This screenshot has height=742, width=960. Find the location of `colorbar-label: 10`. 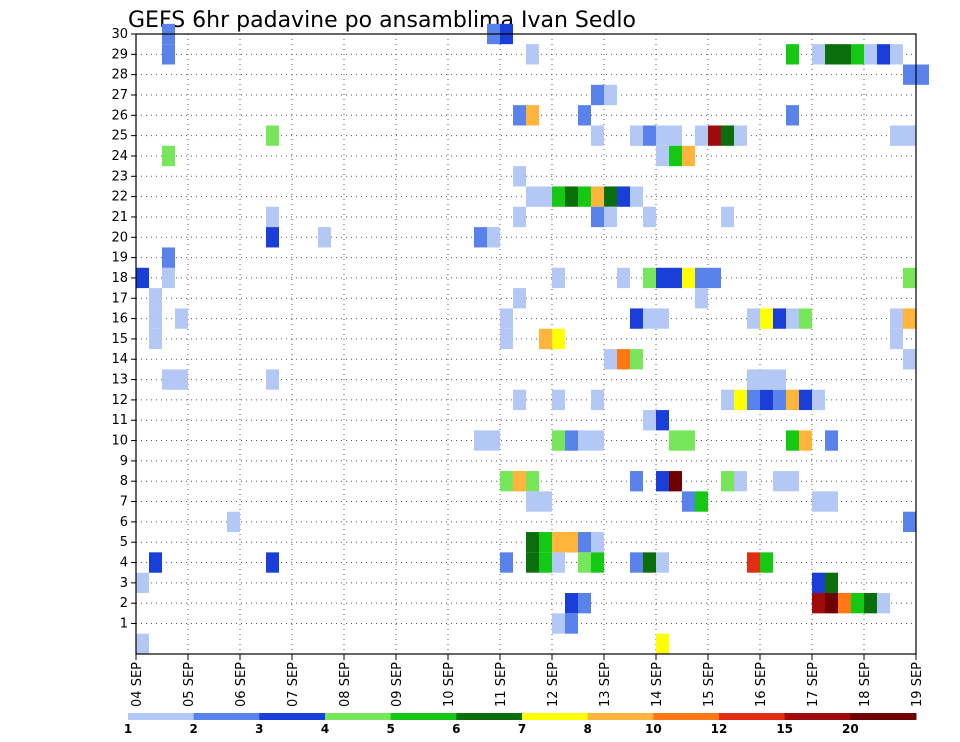

colorbar-label: 10 is located at coordinates (653, 729).